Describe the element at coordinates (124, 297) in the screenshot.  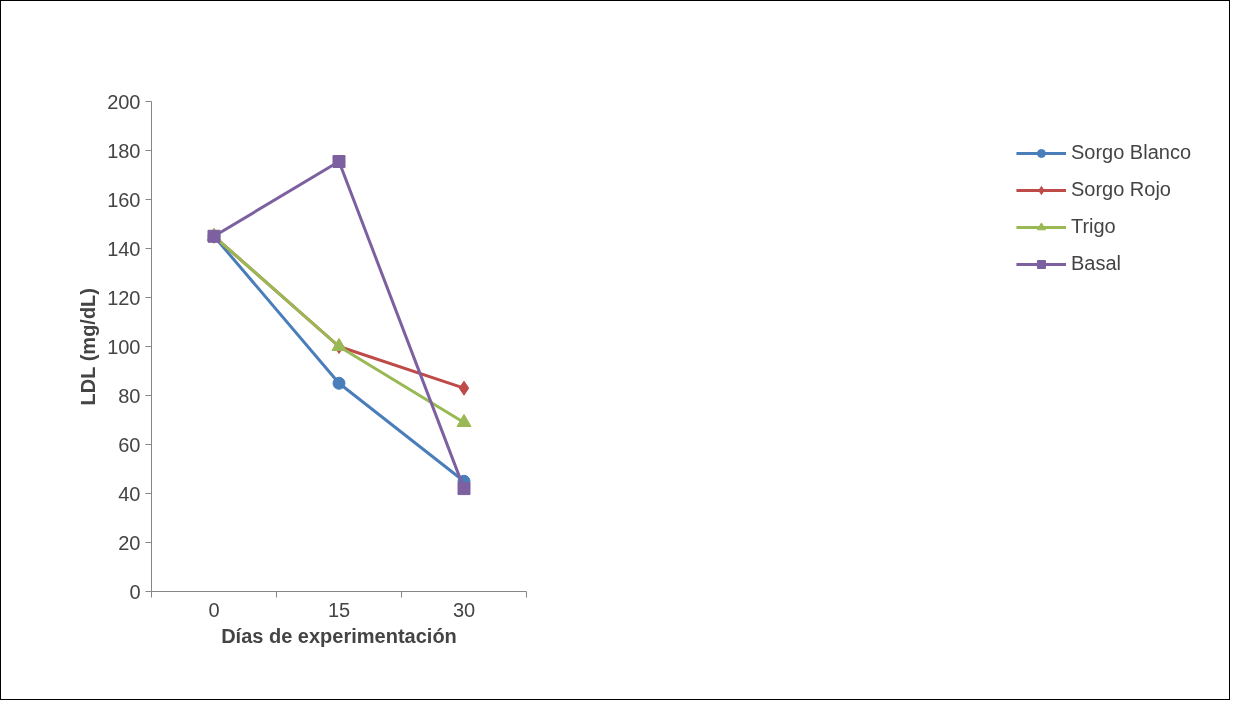
I see `y-tick-label: 120` at that location.